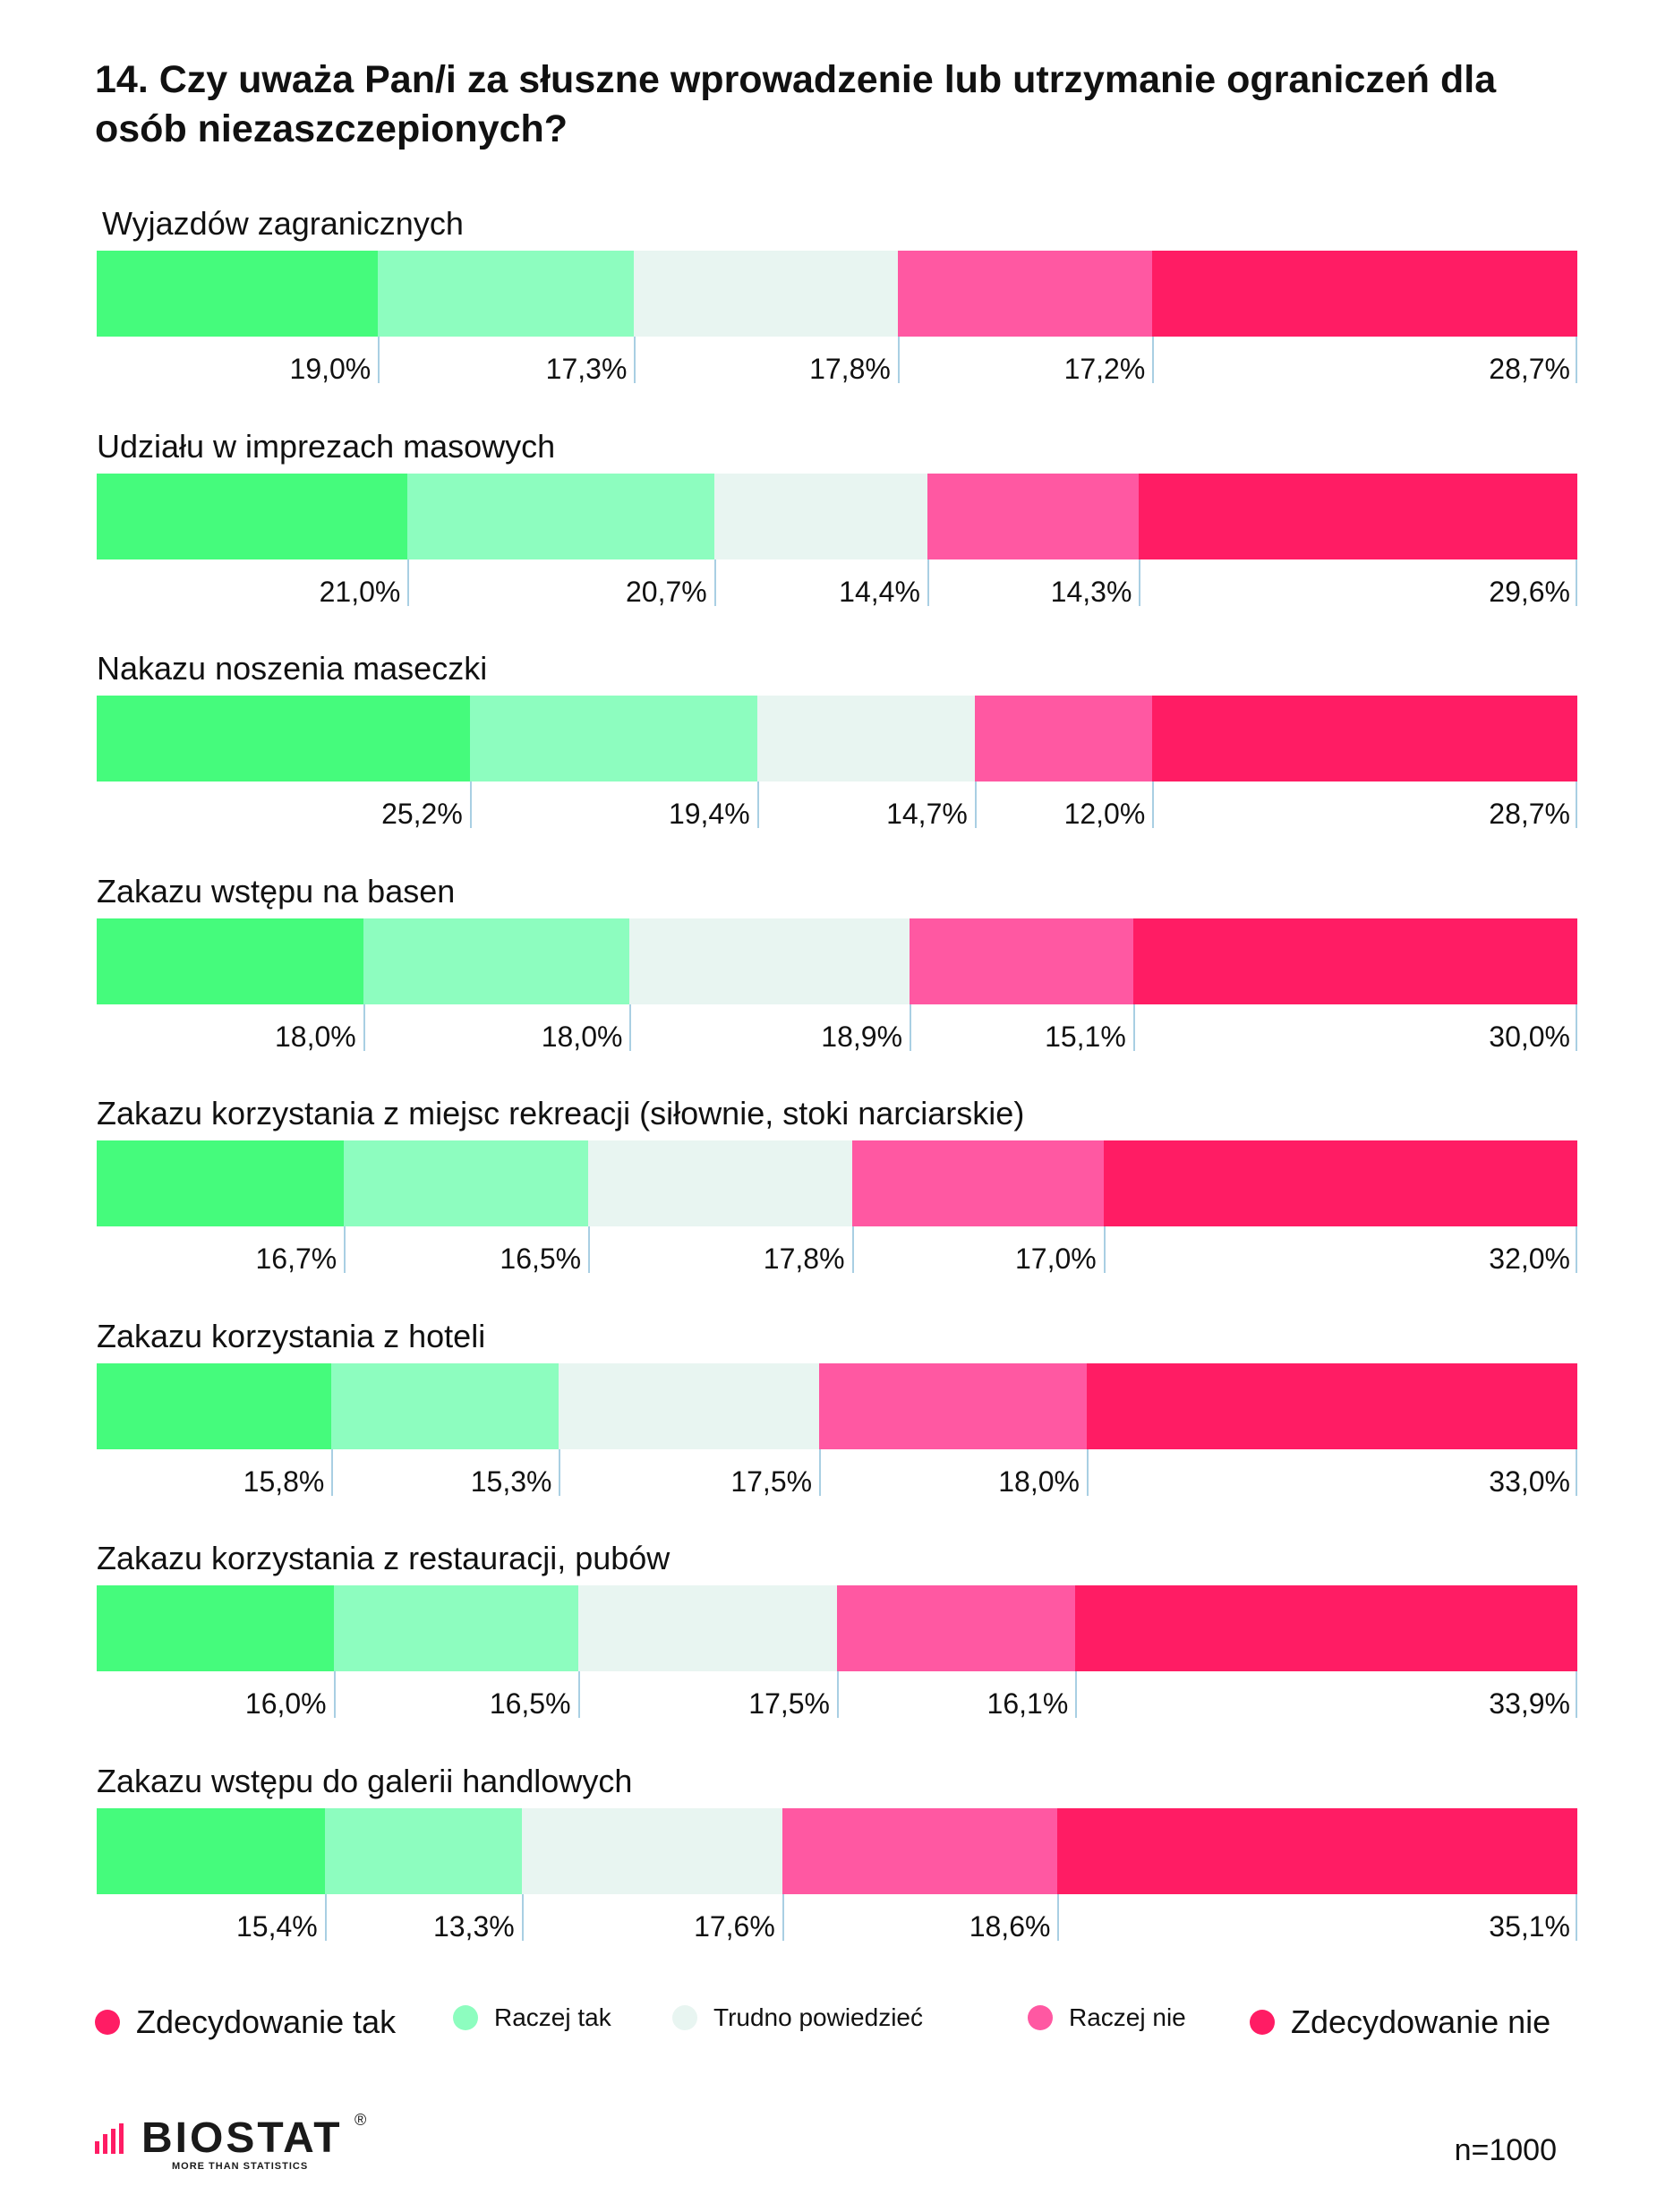 The image size is (1657, 2212). What do you see at coordinates (735, 1926) in the screenshot?
I see `data-label: 17,6%` at bounding box center [735, 1926].